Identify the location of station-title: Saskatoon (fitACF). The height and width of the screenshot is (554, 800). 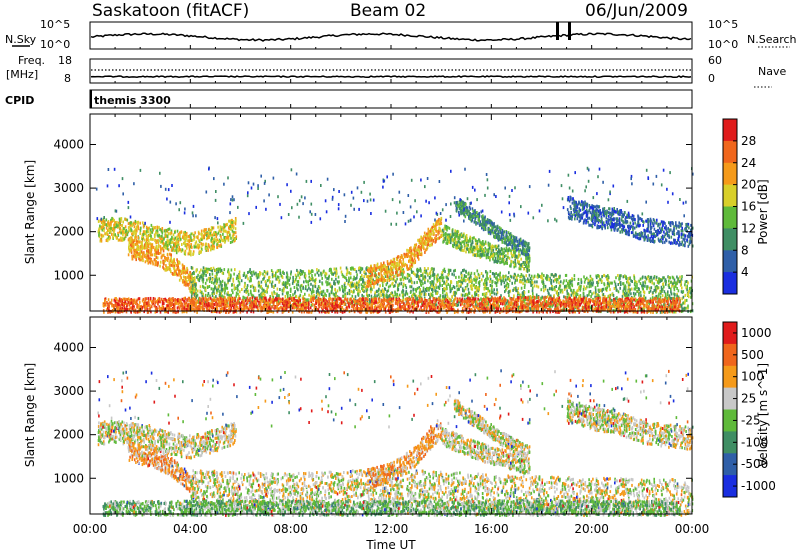
(170, 11).